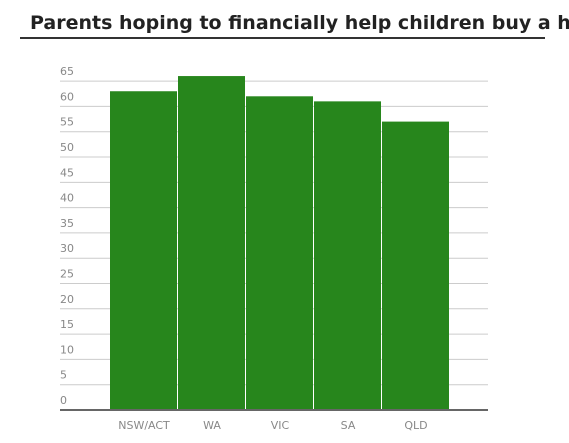 The width and height of the screenshot is (569, 443). Describe the element at coordinates (63, 375) in the screenshot. I see `y-tick-label: 5` at that location.